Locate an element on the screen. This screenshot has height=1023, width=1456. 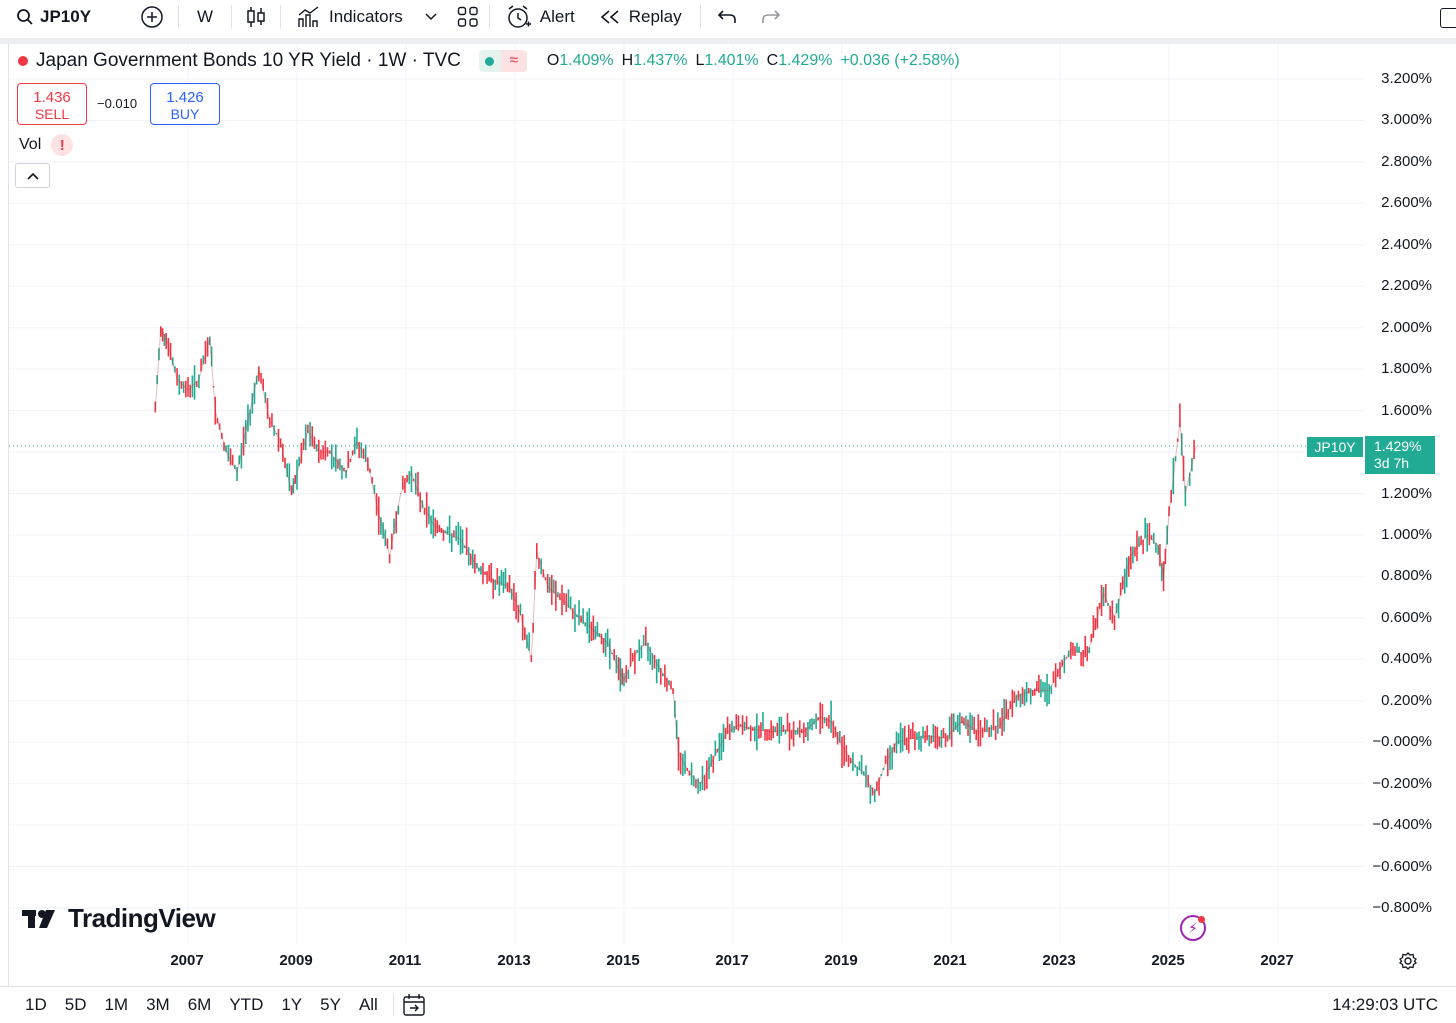
go-to-date-icon is located at coordinates (415, 1005).